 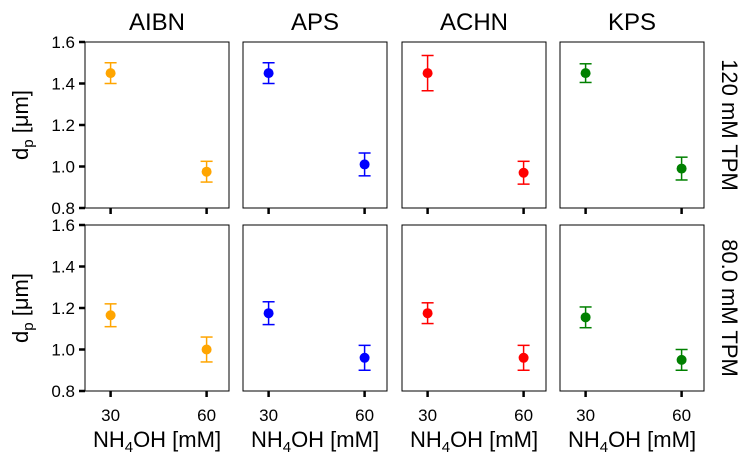 I want to click on column-title-aps: APS, so click(x=315, y=22).